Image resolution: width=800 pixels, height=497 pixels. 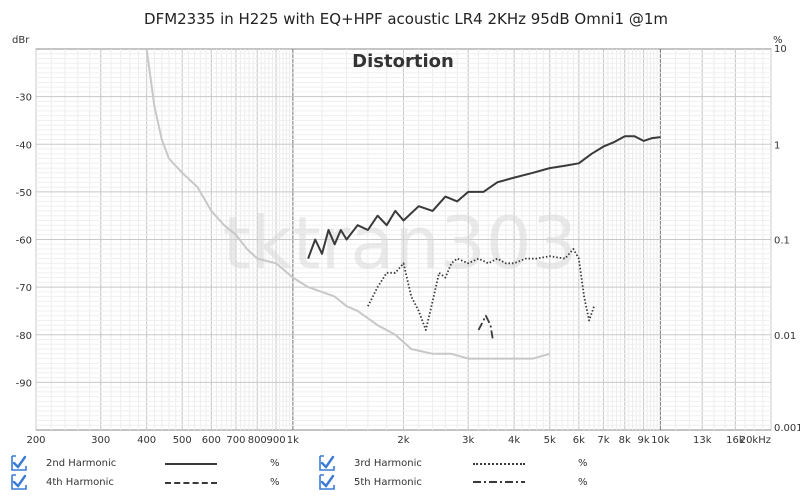 I want to click on x-tick-label: 300, so click(x=100, y=440).